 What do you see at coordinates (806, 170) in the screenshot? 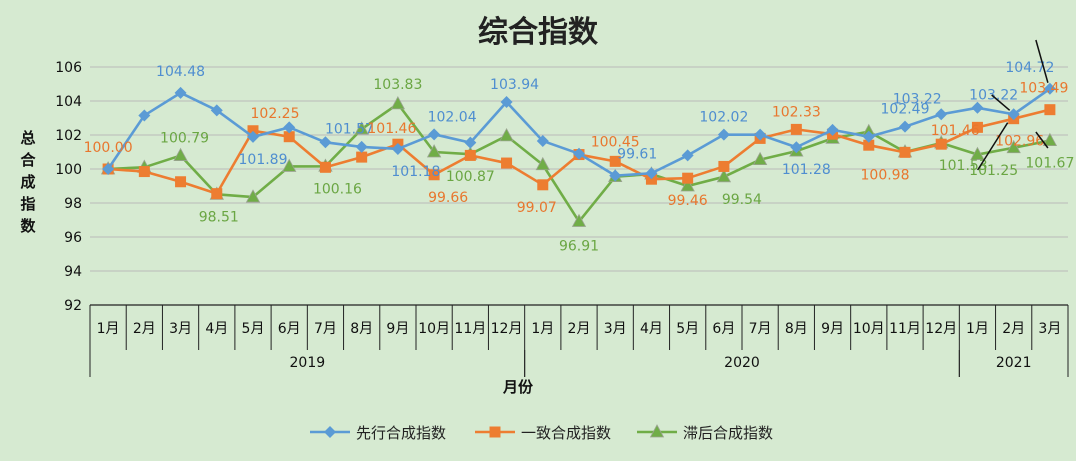
I see `data-label: 101.28` at bounding box center [806, 170].